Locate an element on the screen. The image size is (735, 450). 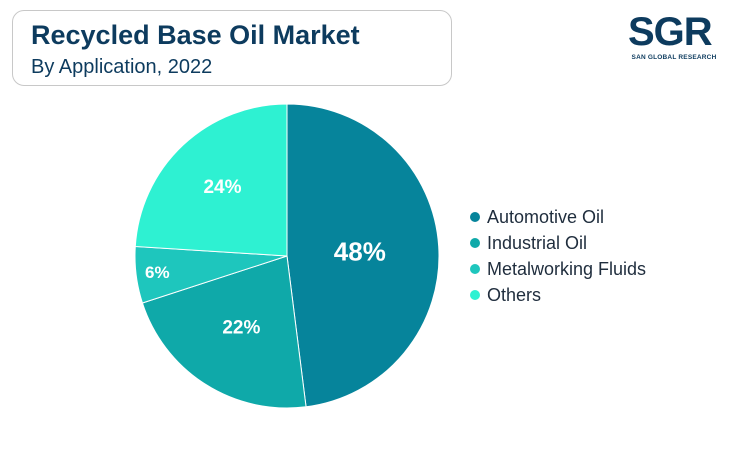
legend-item-metalworking-fluids: Metalworking Fluids is located at coordinates (558, 269).